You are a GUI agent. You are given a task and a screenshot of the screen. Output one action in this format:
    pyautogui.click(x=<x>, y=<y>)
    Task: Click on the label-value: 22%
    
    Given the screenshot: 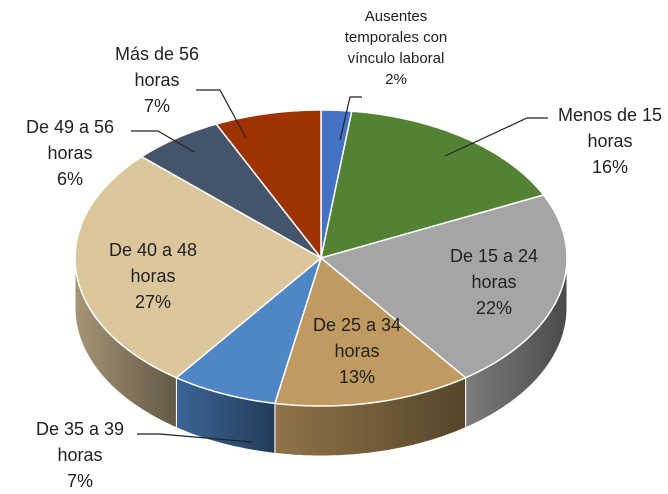 What is the action you would take?
    pyautogui.click(x=494, y=308)
    